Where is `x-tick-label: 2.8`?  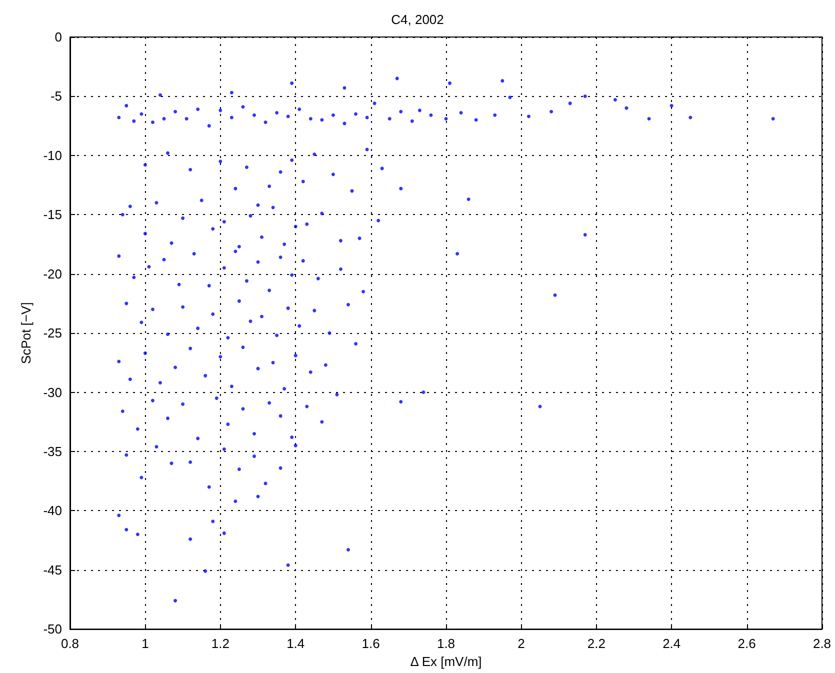 x-tick-label: 2.8 is located at coordinates (822, 644).